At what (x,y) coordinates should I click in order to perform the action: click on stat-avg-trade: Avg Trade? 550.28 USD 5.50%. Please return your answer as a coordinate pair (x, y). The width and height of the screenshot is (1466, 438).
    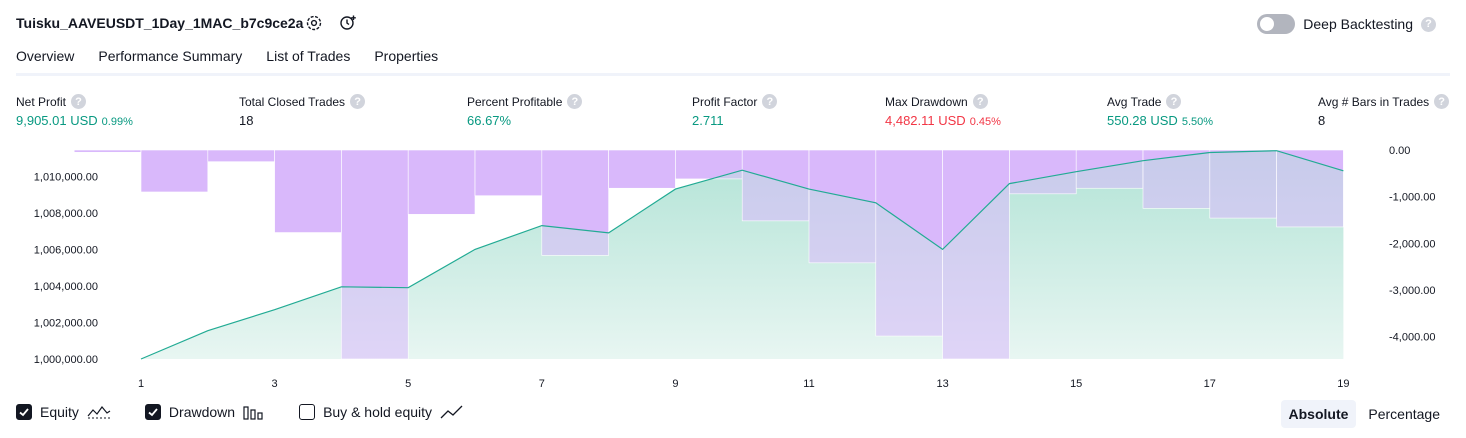
    Looking at the image, I should click on (1160, 111).